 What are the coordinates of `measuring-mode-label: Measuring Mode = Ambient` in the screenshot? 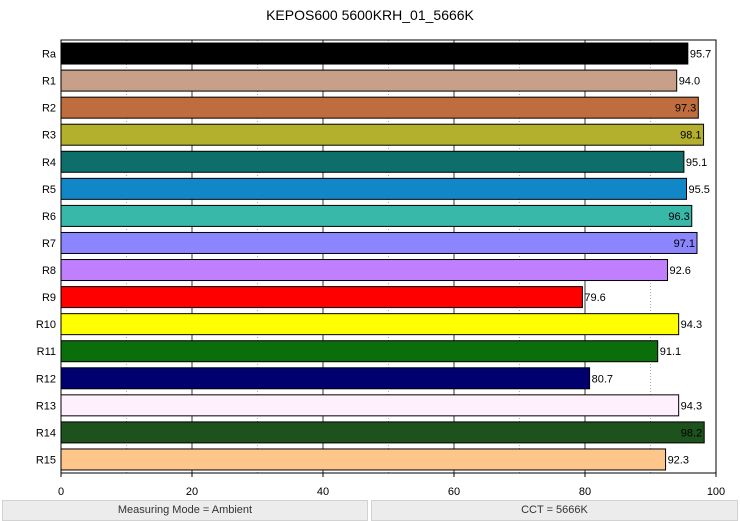 It's located at (185, 510).